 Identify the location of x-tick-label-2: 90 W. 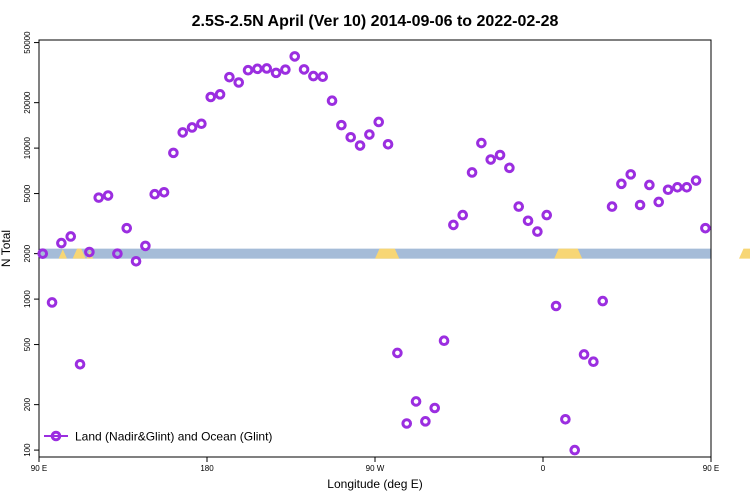
(375, 468).